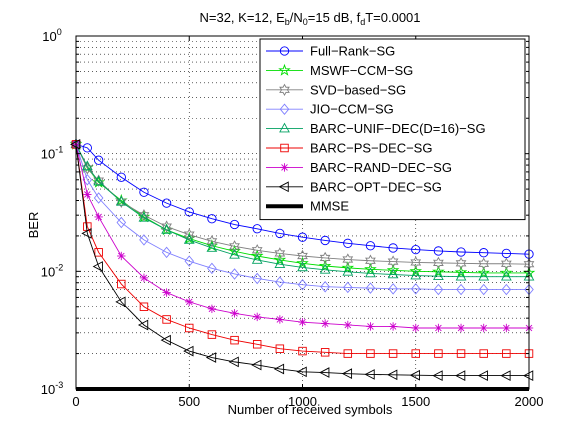 This screenshot has width=584, height=439. What do you see at coordinates (371, 148) in the screenshot?
I see `legend-label: BARC−PS−DEC−SG` at bounding box center [371, 148].